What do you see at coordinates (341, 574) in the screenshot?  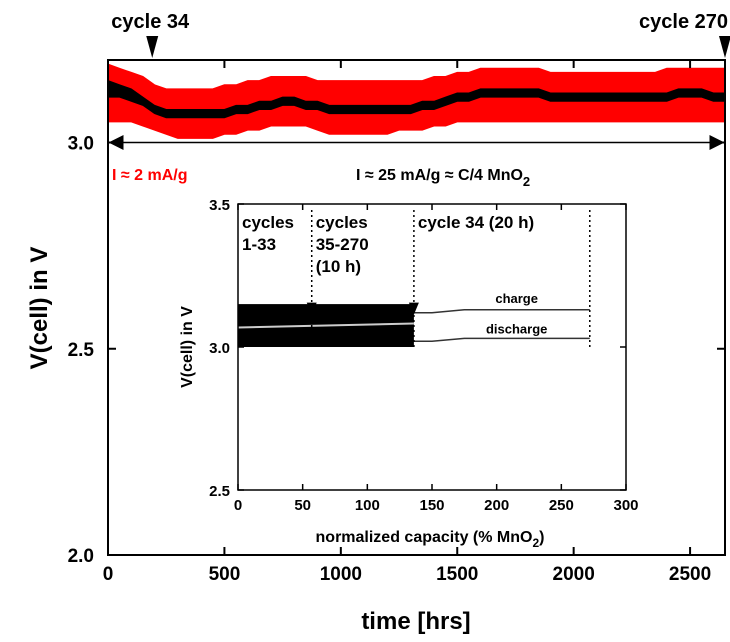 I see `main-x-tick-label: 1000` at bounding box center [341, 574].